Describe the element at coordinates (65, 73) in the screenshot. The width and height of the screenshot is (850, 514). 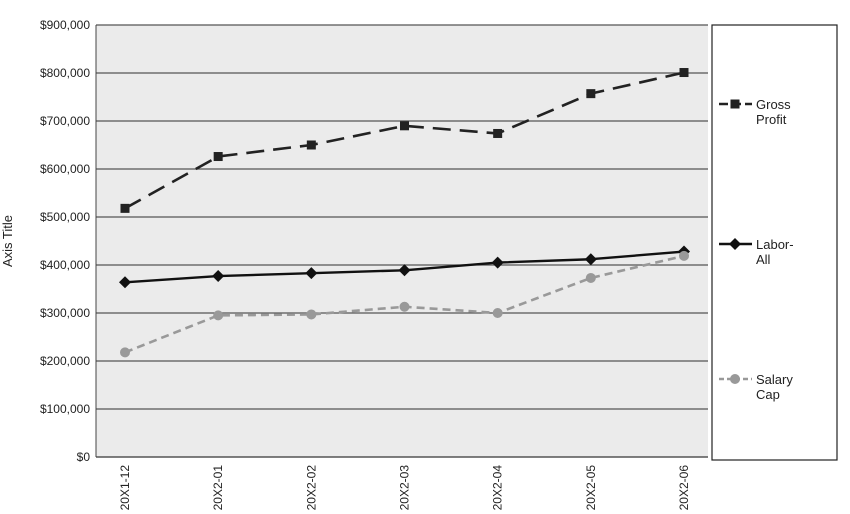
I see `y-tick-label: $800,000` at that location.